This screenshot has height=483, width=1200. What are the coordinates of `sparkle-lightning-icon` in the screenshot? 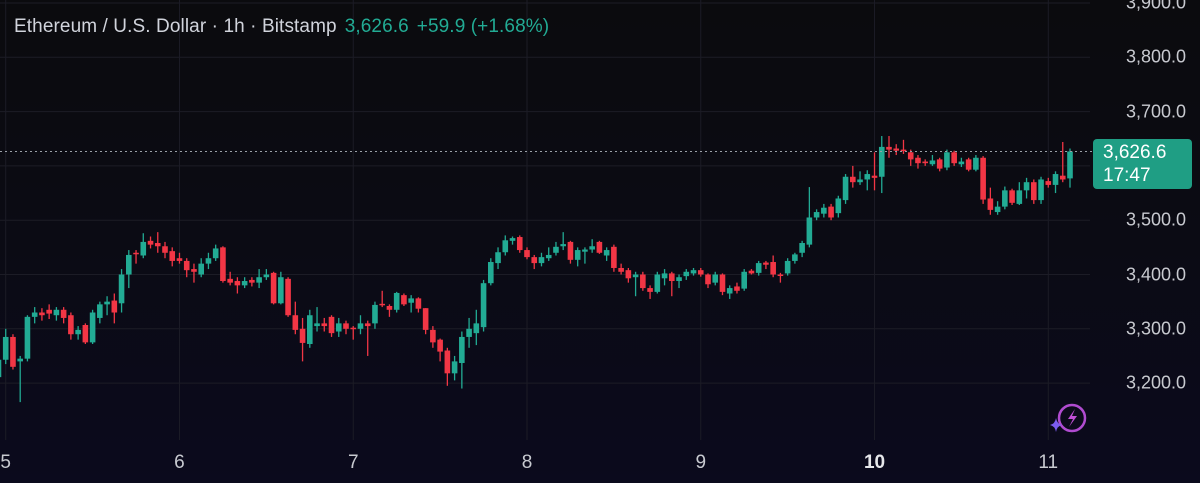 It's located at (1068, 420).